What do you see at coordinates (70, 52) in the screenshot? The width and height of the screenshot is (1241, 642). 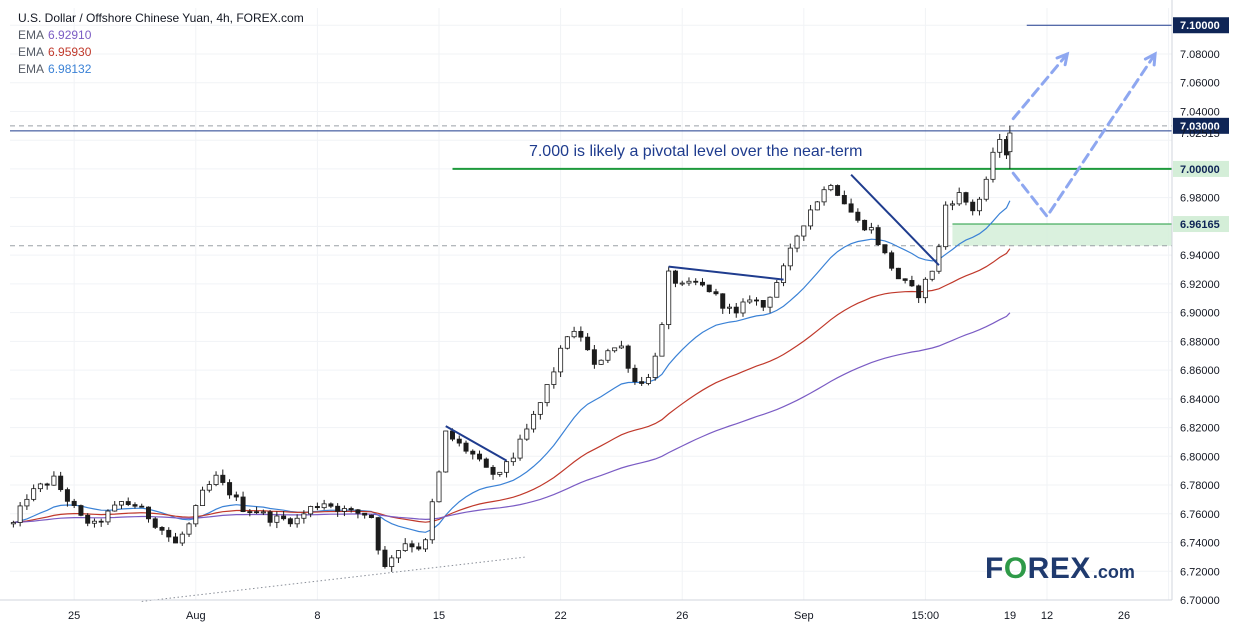 I see `ema-value: 6.95930` at bounding box center [70, 52].